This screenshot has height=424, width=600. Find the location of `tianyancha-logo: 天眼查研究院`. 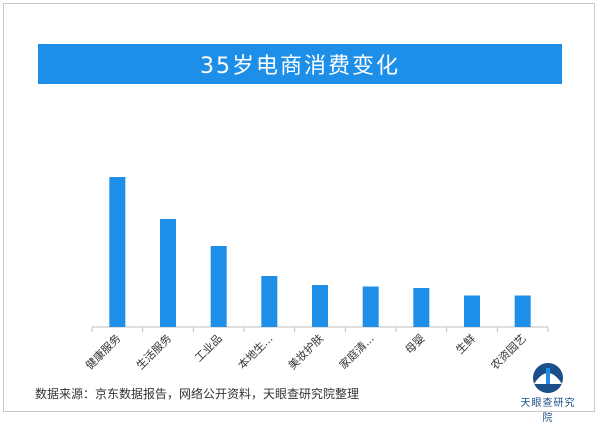

tianyancha-logo: 天眼查研究院 is located at coordinates (548, 390).